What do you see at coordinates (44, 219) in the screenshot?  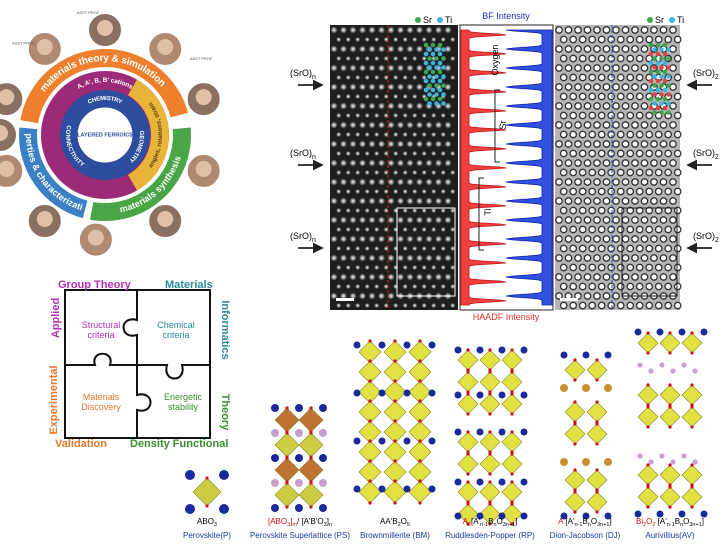 I see `portrait-face` at bounding box center [44, 219].